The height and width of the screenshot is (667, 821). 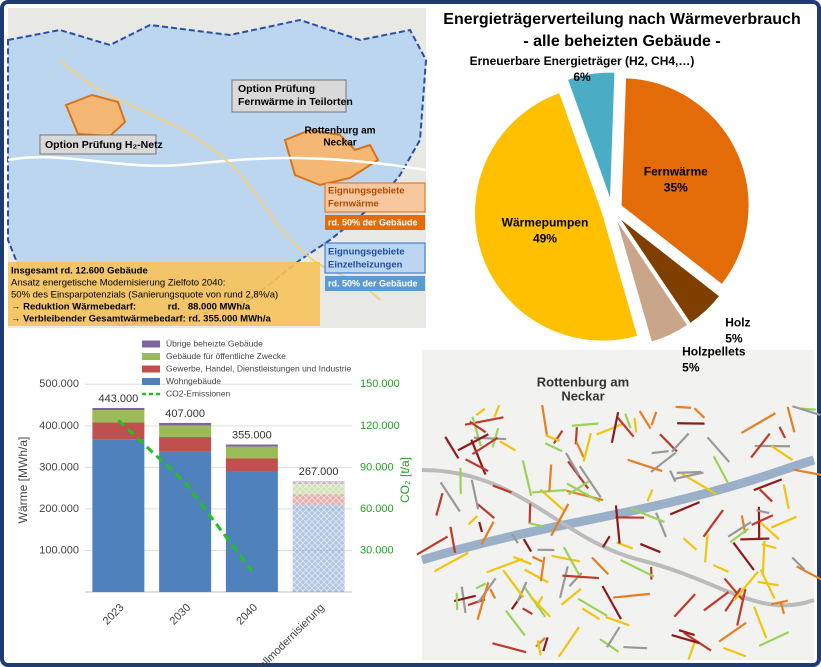 What do you see at coordinates (380, 384) in the screenshot?
I see `y2-tick-label: 150.000` at bounding box center [380, 384].